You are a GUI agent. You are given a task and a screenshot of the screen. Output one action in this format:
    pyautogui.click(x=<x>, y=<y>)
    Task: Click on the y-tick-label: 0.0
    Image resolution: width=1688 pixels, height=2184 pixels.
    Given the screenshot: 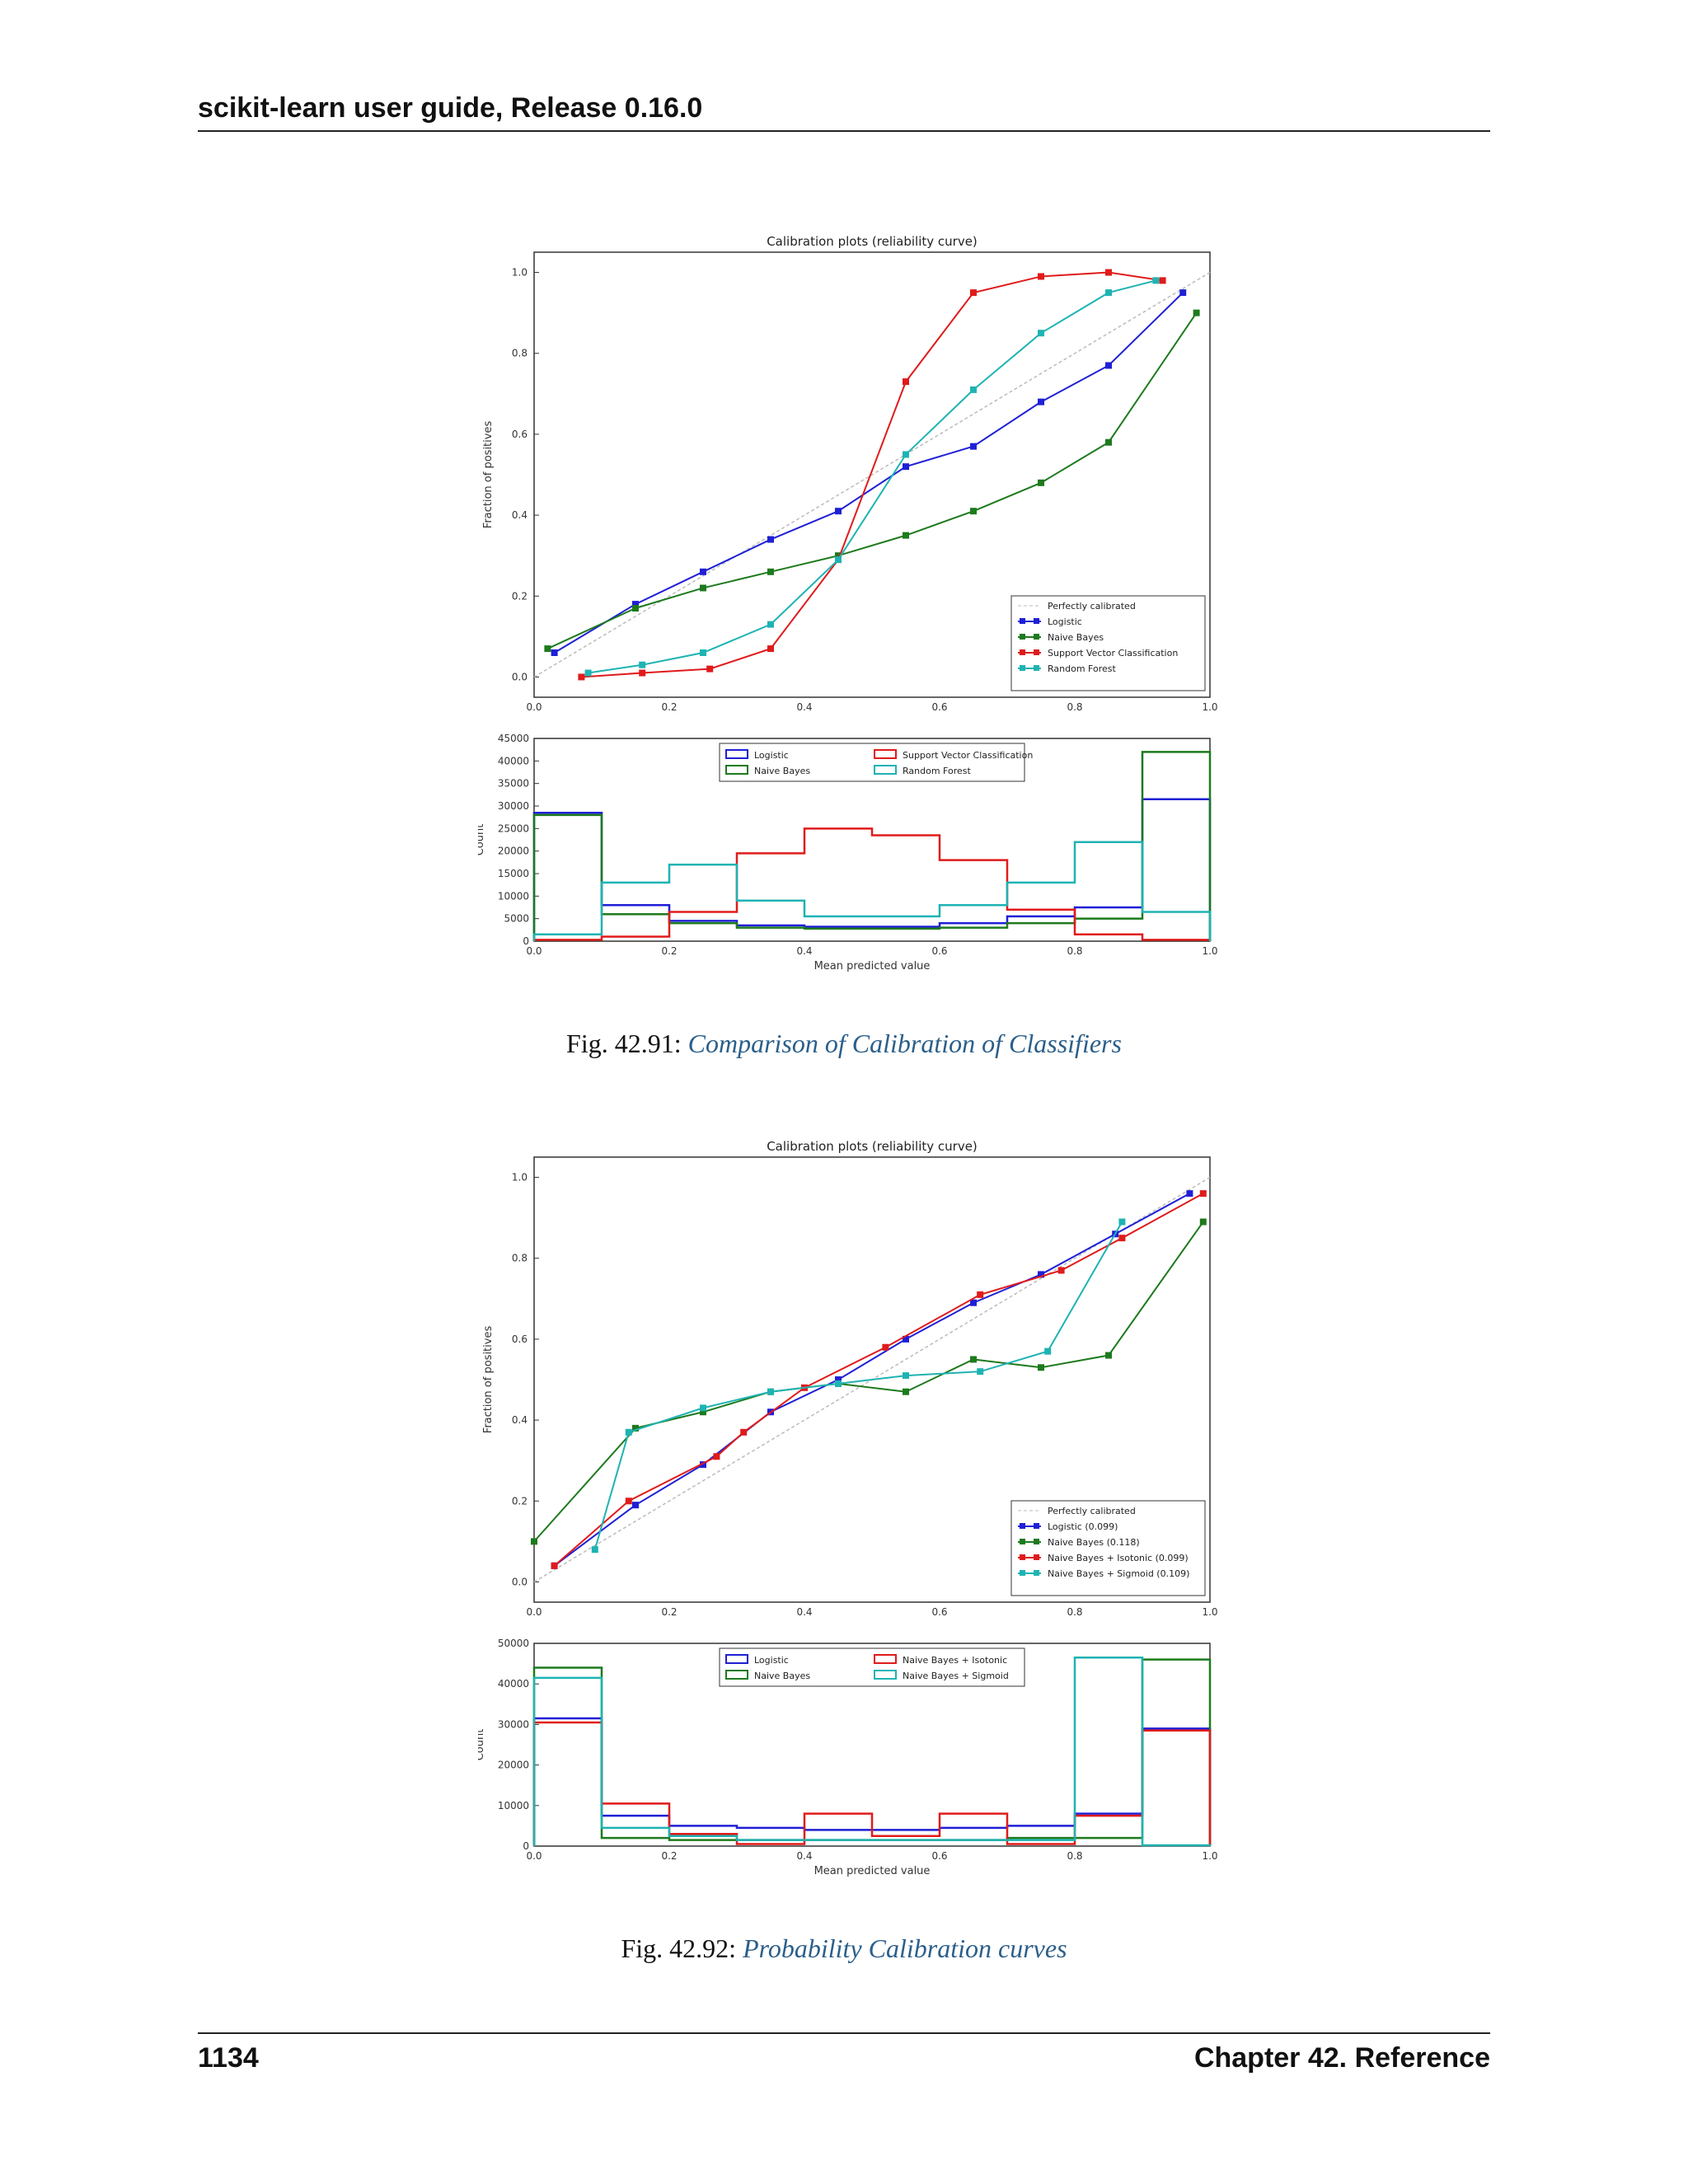 What is the action you would take?
    pyautogui.click(x=520, y=676)
    